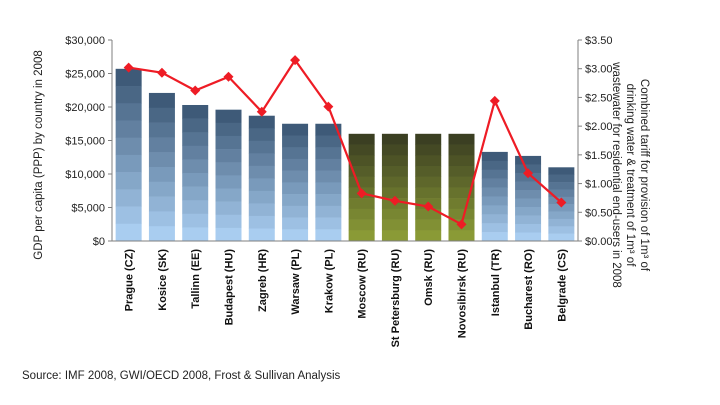 The width and height of the screenshot is (720, 405). I want to click on x-tick-label: Krakow (PL), so click(329, 281).